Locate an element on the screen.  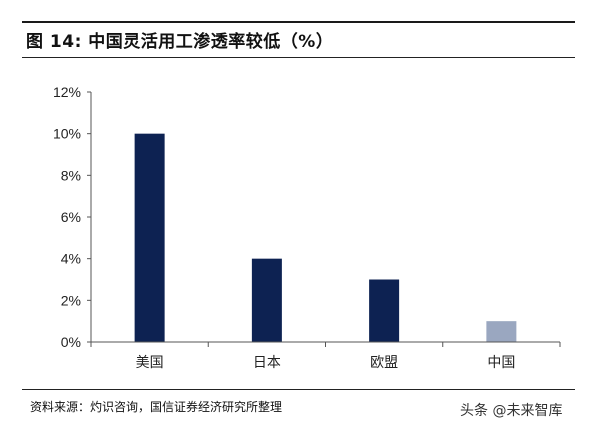
y-tick-label: 10% is located at coordinates (67, 134).